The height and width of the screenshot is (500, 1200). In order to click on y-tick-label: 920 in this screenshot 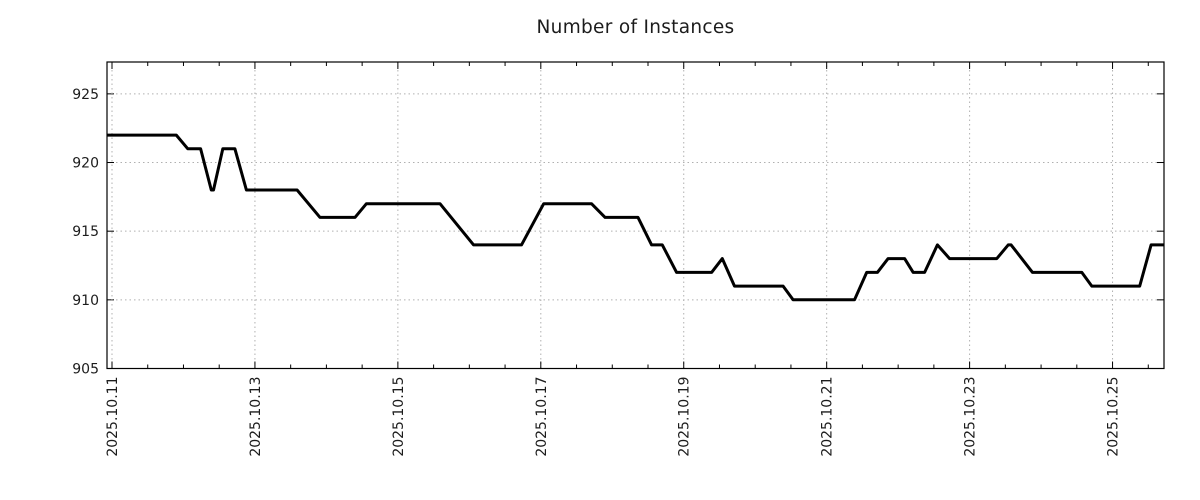, I will do `click(85, 164)`.